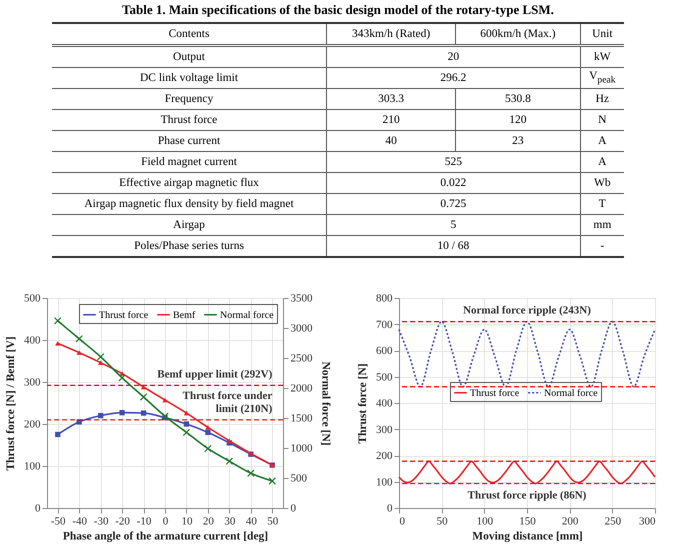 This screenshot has height=556, width=676. Describe the element at coordinates (602, 225) in the screenshot. I see `text: mm` at that location.